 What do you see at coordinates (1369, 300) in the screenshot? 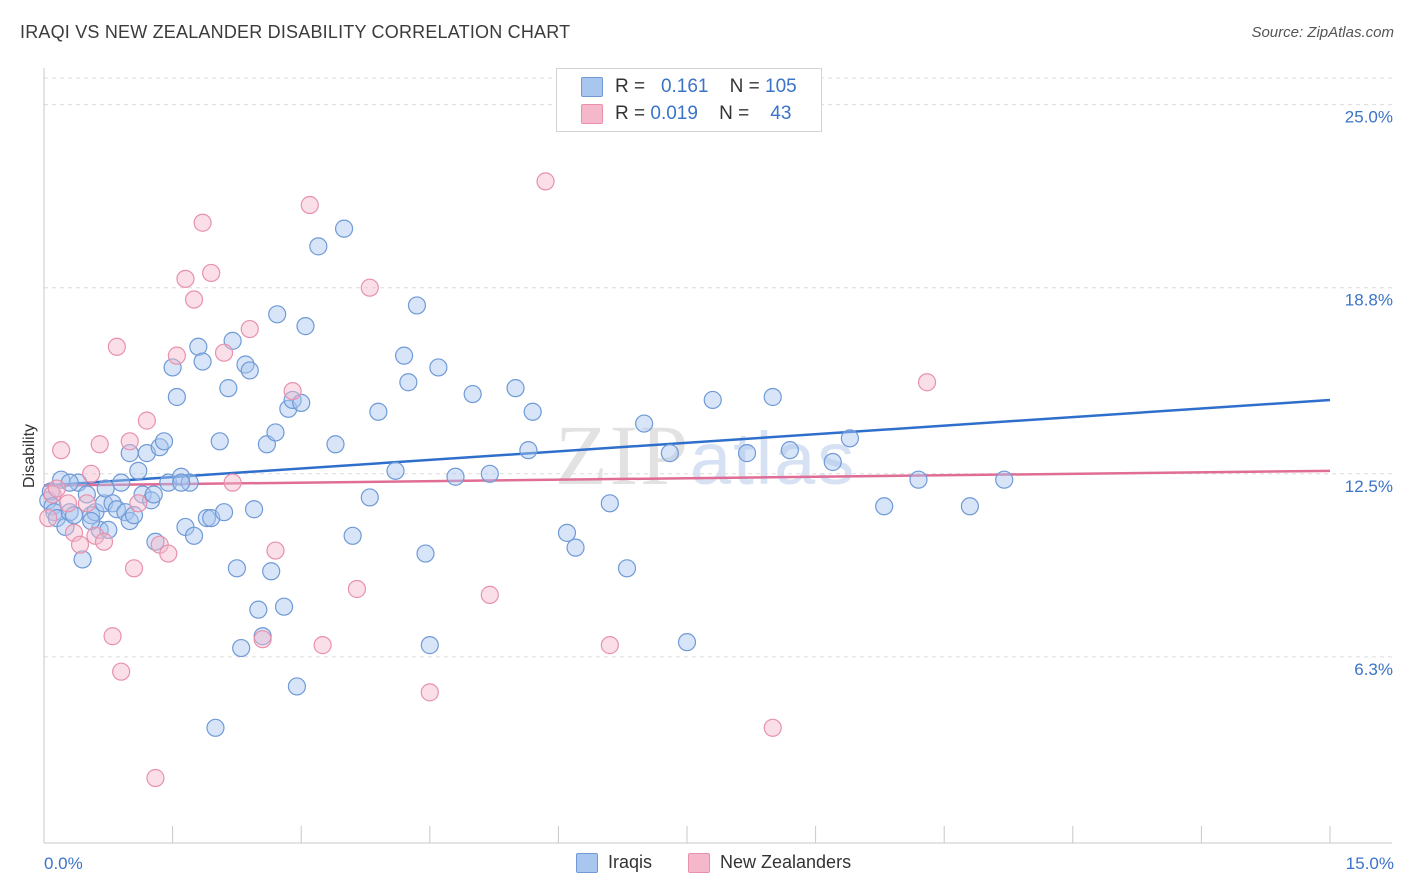
I see `y-tick-label: 18.8%` at bounding box center [1369, 300].